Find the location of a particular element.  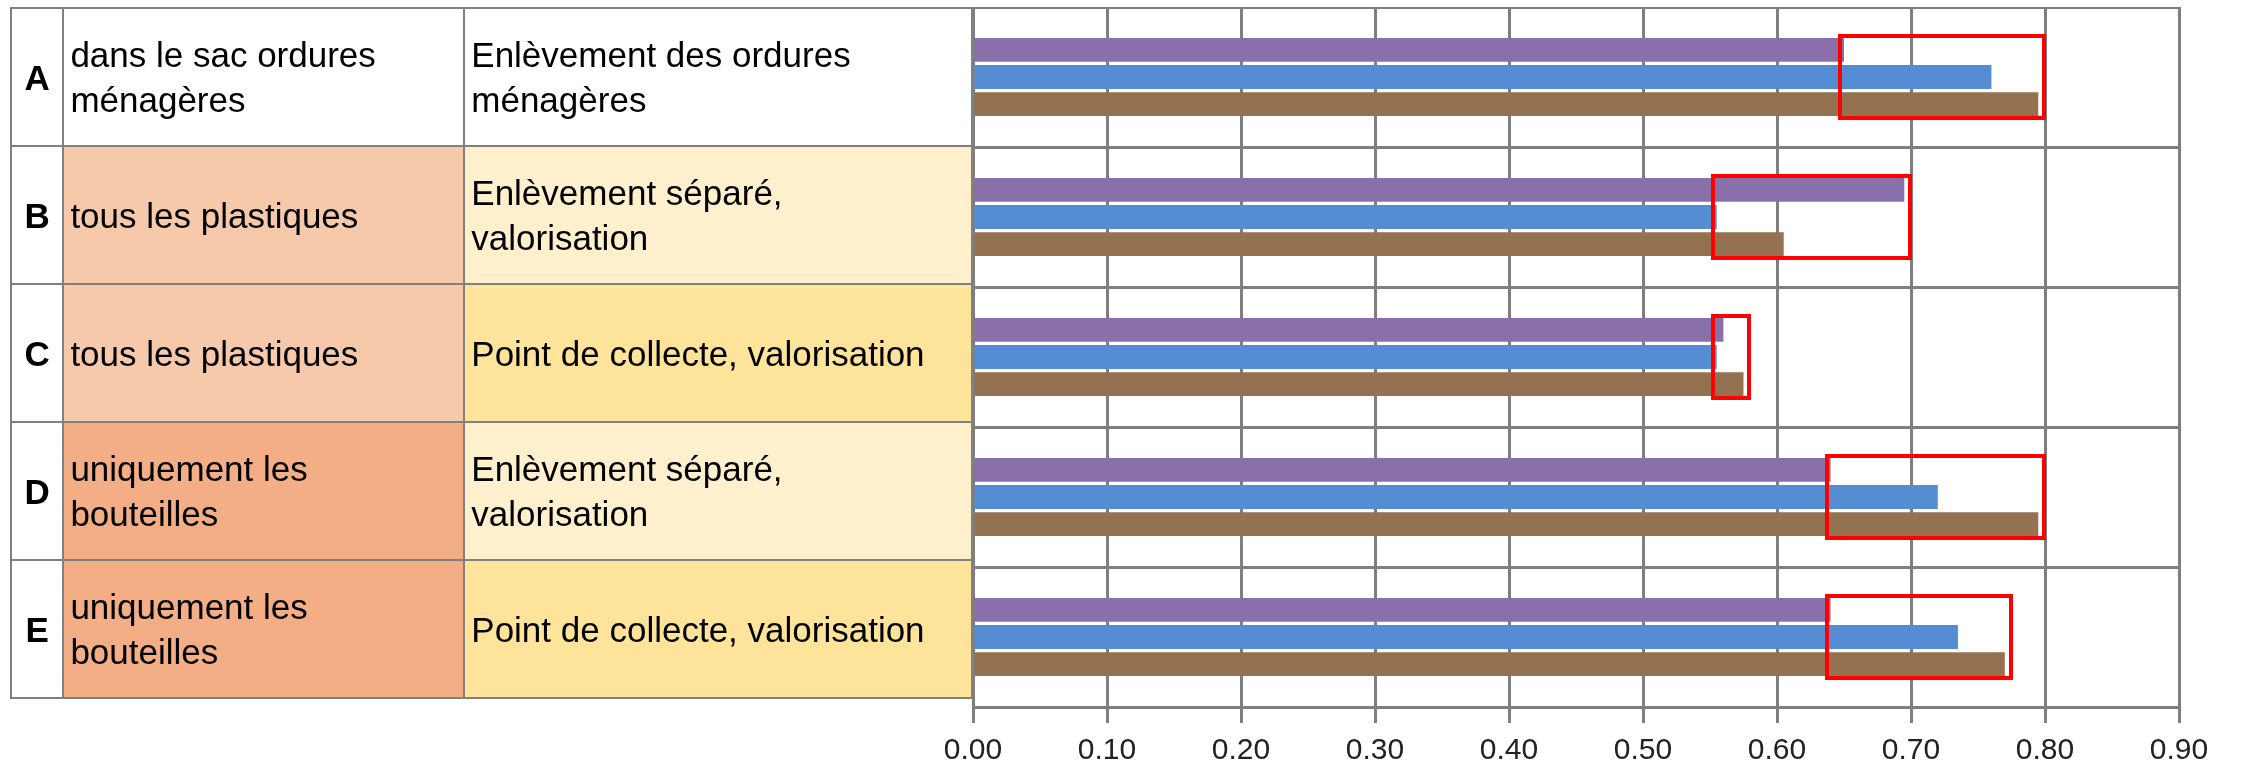

text: dans le sac ordures ménagères is located at coordinates (264, 77).